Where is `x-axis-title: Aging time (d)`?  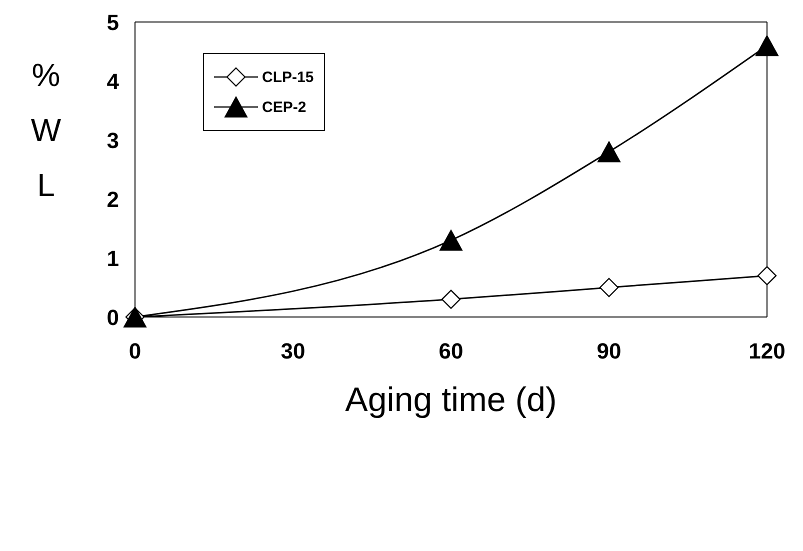 x-axis-title: Aging time (d) is located at coordinates (451, 400).